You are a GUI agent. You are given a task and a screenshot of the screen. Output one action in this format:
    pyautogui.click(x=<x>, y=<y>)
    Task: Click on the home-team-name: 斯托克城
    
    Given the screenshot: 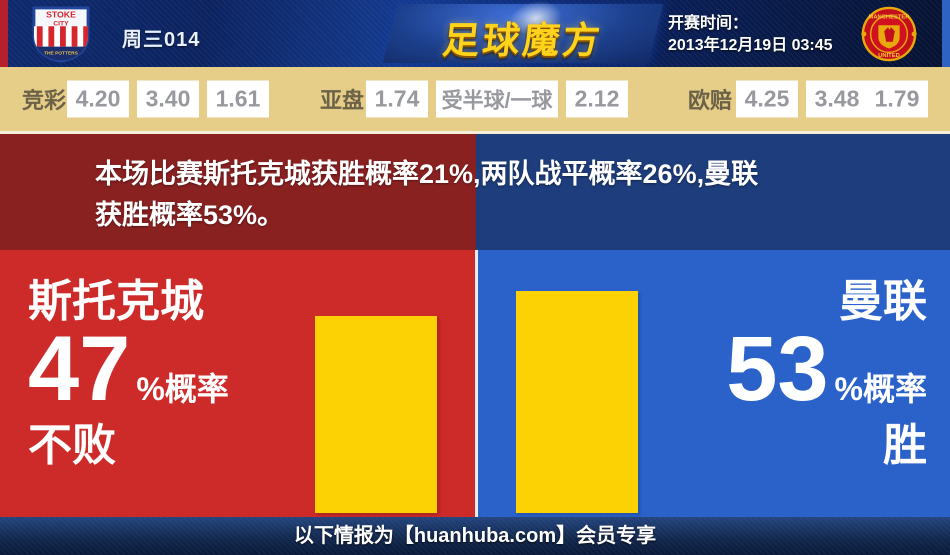 What is the action you would take?
    pyautogui.click(x=116, y=301)
    